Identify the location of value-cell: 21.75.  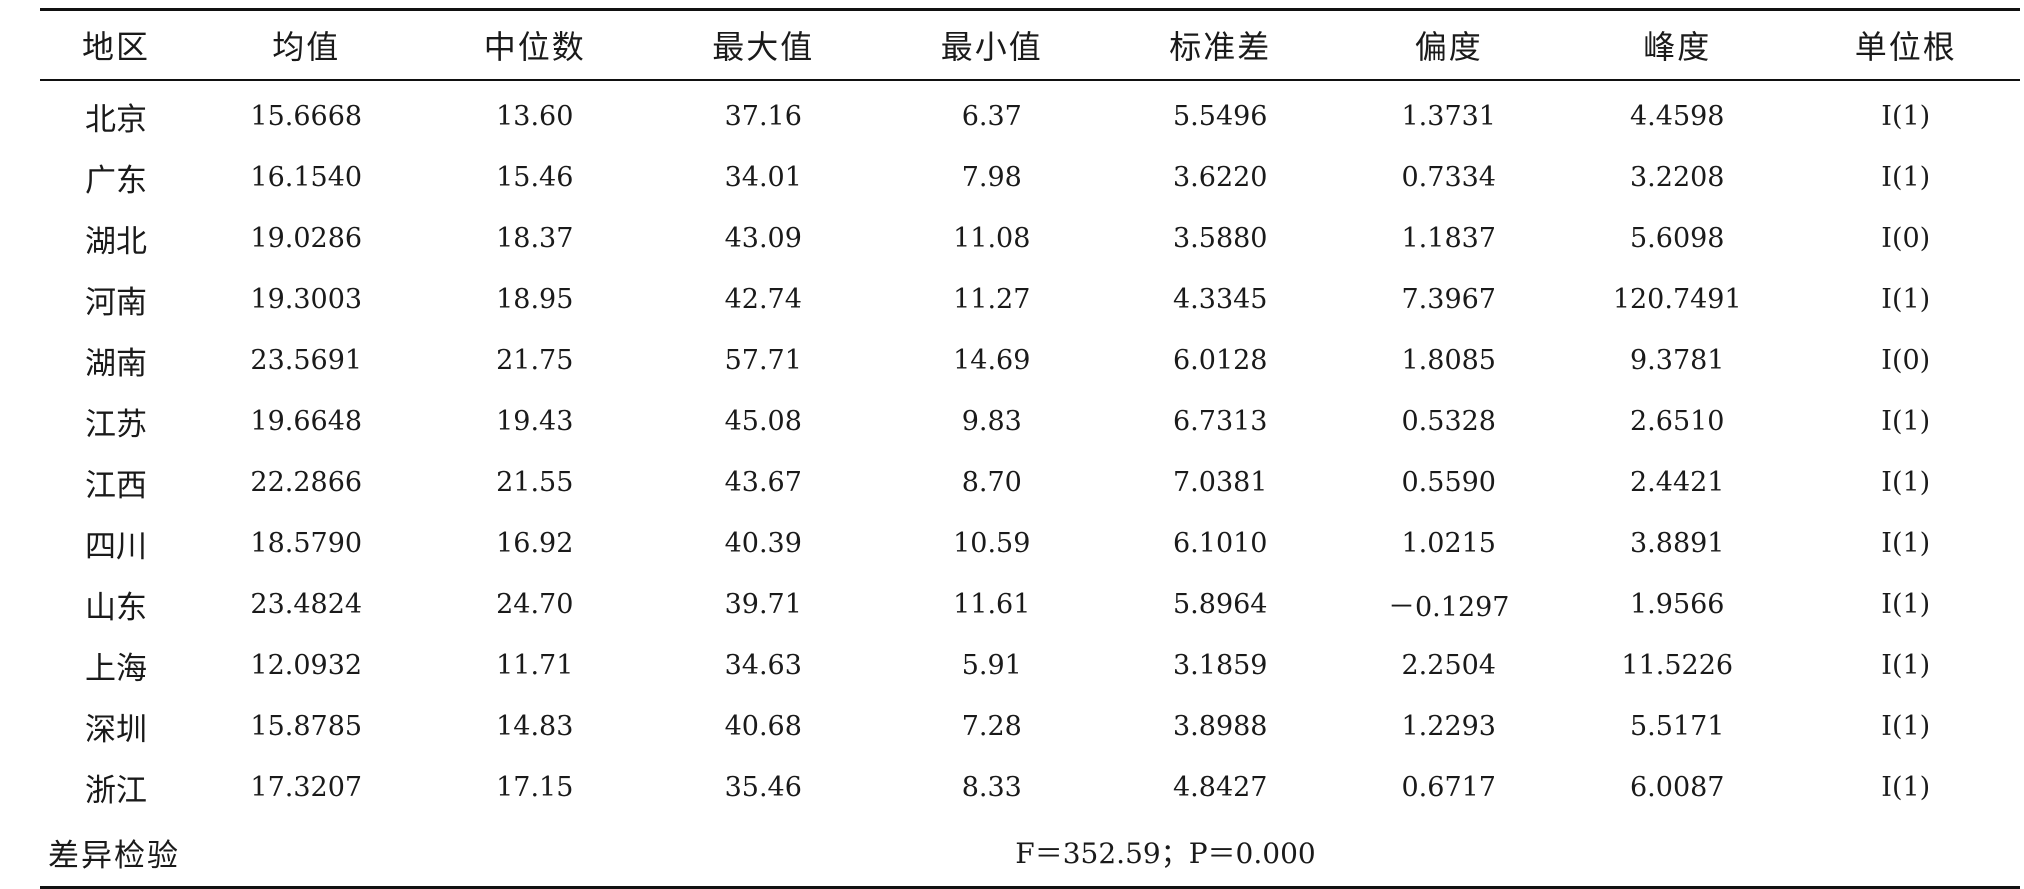
(535, 360).